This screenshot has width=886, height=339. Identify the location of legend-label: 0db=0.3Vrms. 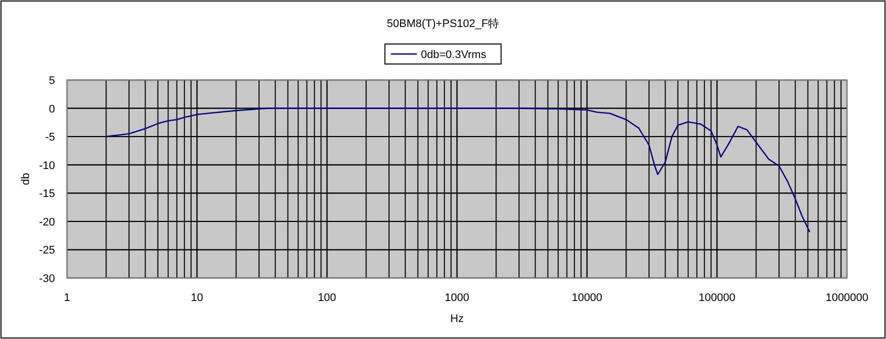
(453, 55).